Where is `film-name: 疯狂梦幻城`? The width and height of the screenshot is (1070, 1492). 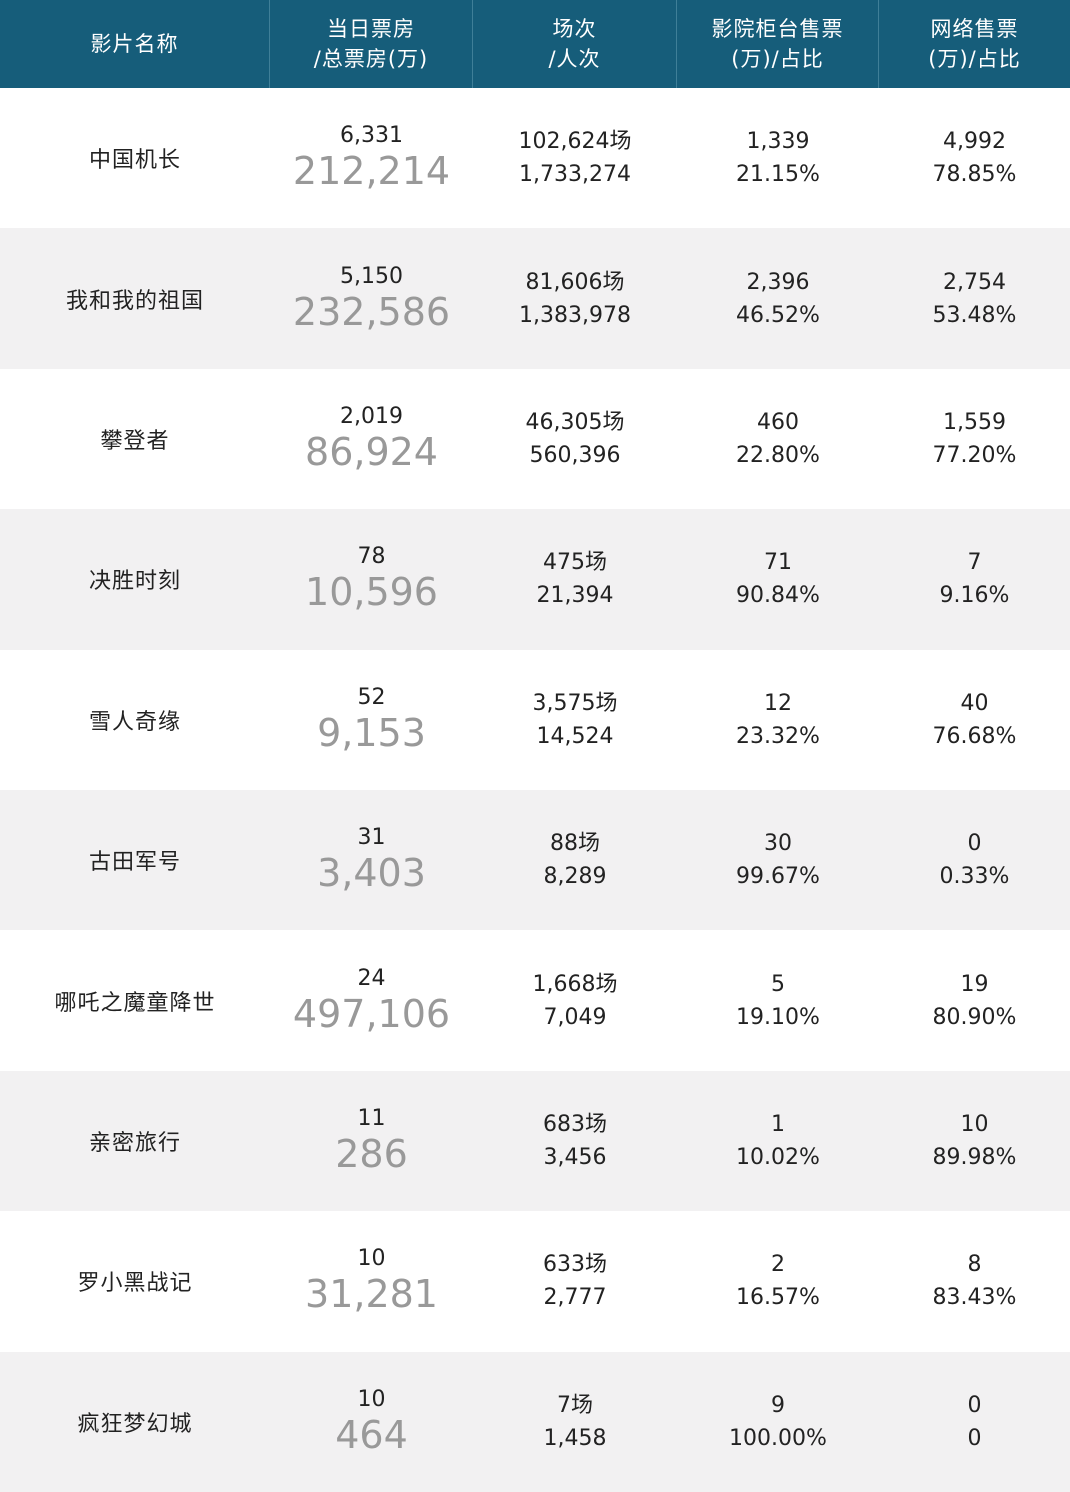 film-name: 疯狂梦幻城 is located at coordinates (135, 1424).